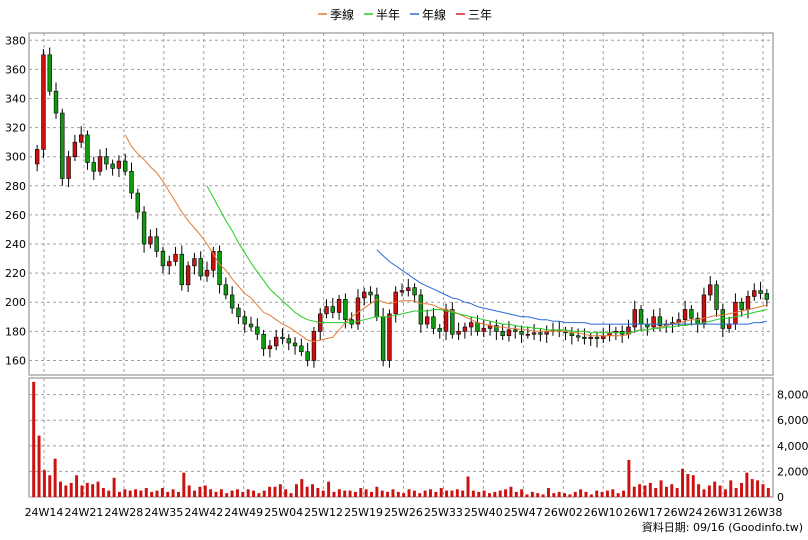 This screenshot has width=808, height=540. Describe the element at coordinates (792, 471) in the screenshot. I see `volume-tick-label: 2,000` at that location.